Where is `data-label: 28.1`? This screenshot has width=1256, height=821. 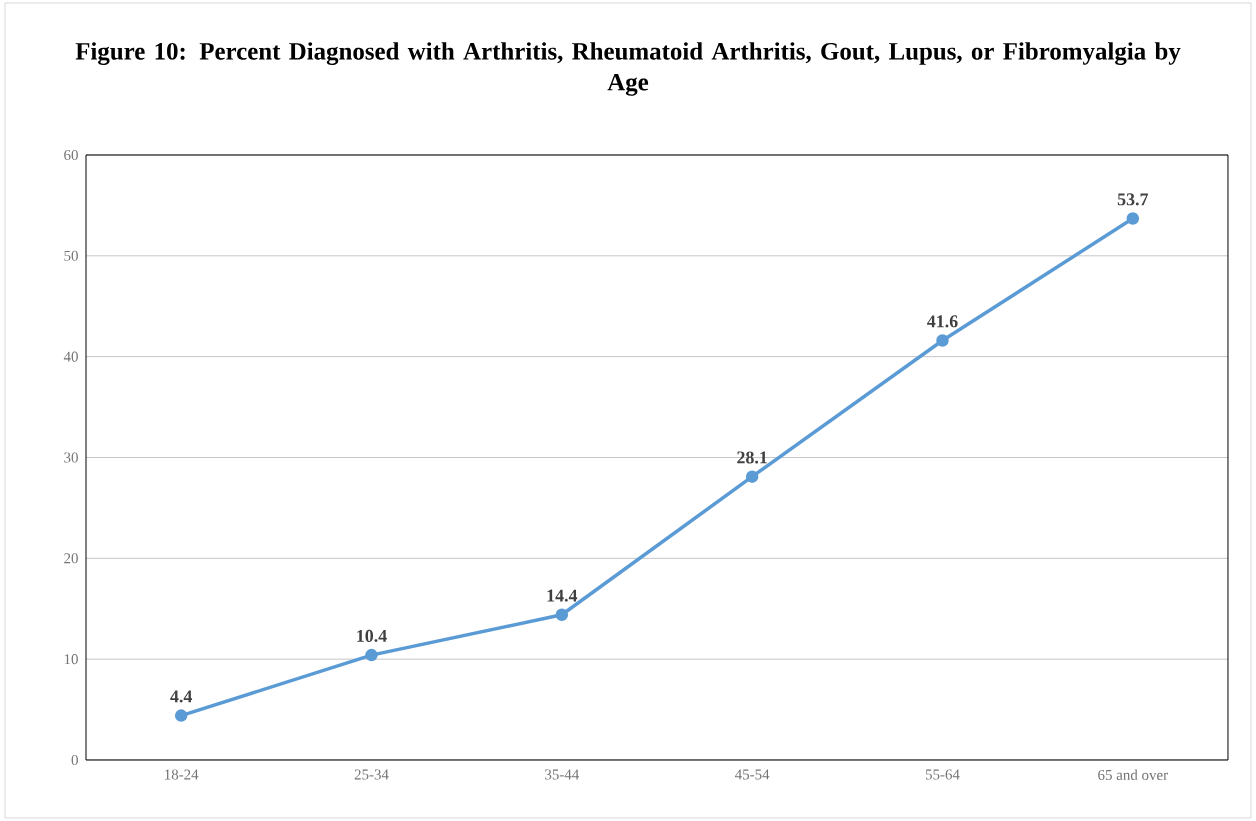 data-label: 28.1 is located at coordinates (752, 457).